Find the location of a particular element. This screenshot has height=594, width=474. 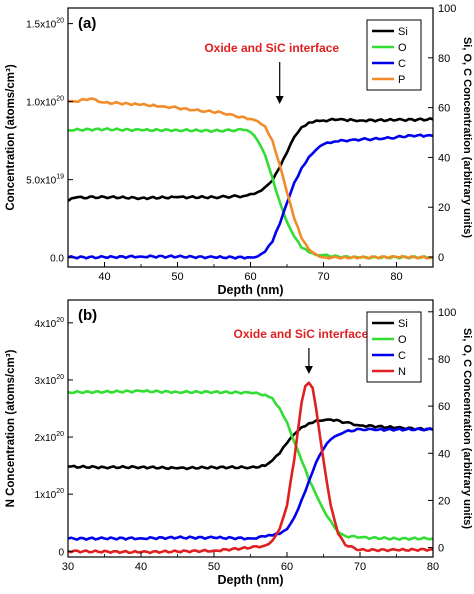

y-tick-label: 0 is located at coordinates (61, 552).